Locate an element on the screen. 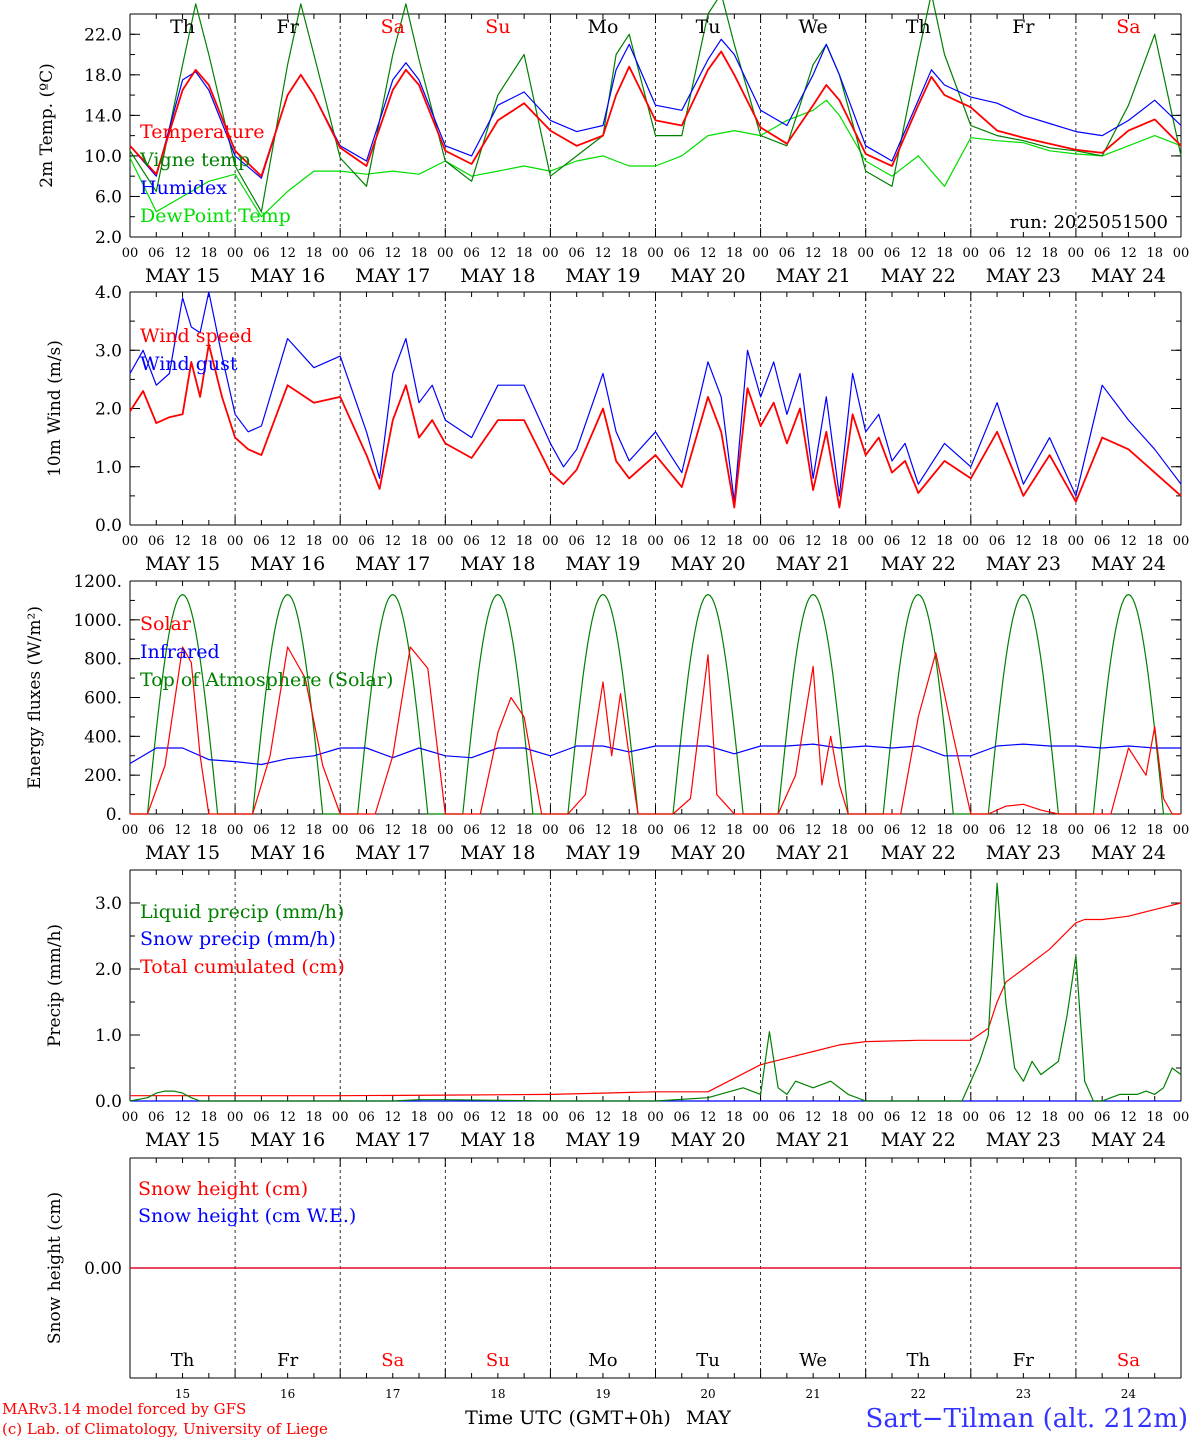 This screenshot has height=1440, width=1194. weekday-label-bottom: Mo is located at coordinates (602, 1360).